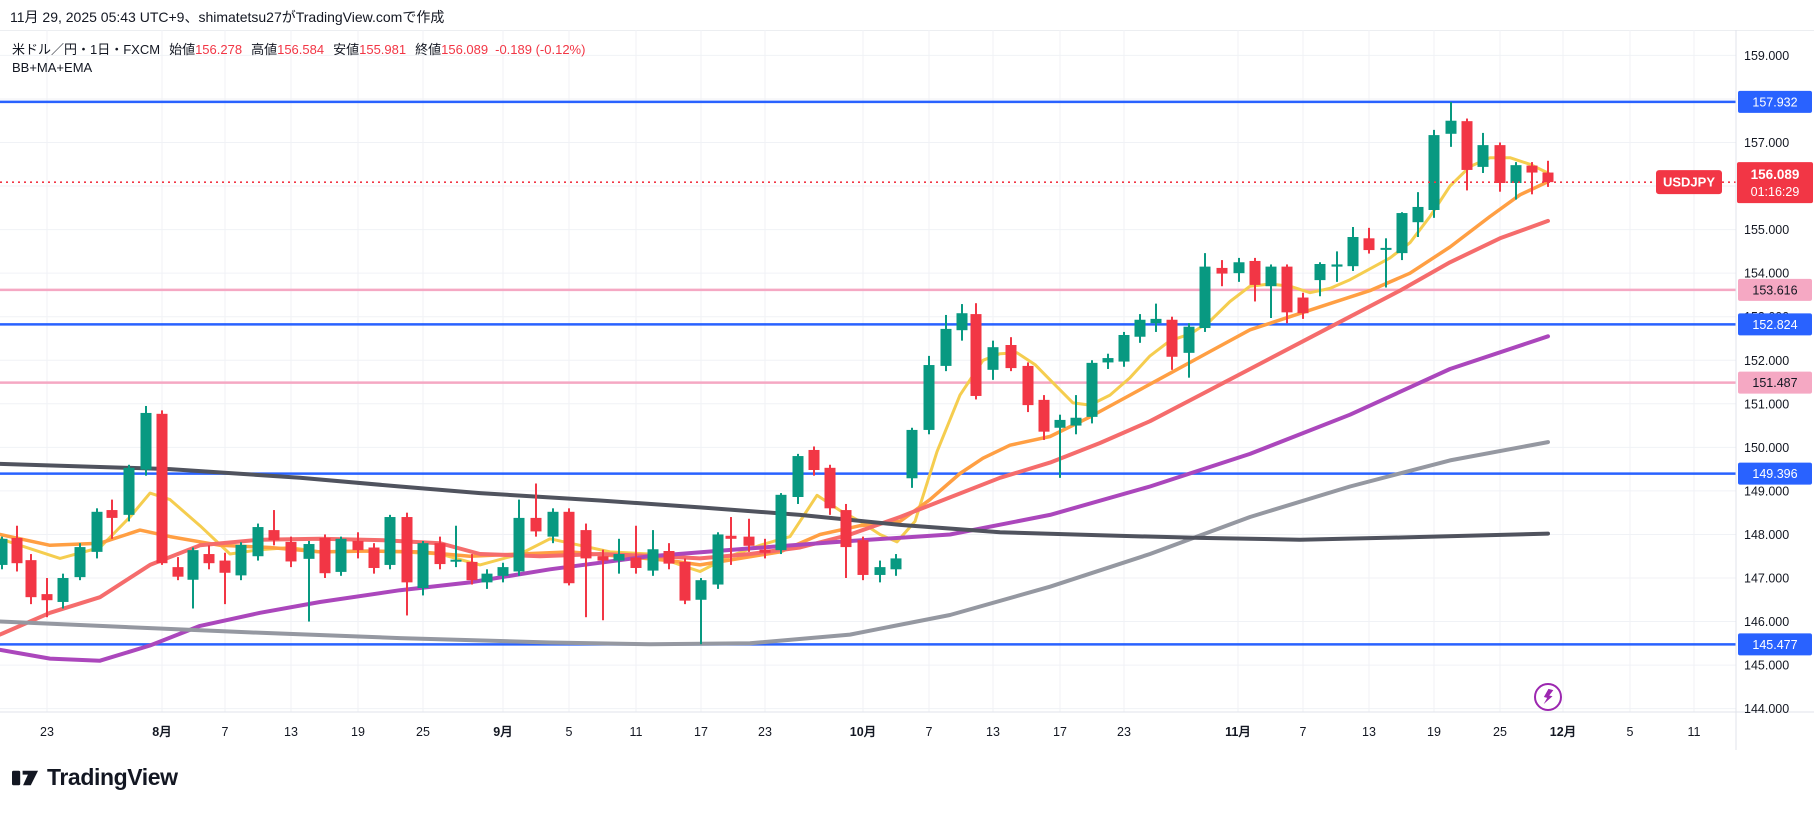 This screenshot has height=824, width=1814. Describe the element at coordinates (636, 732) in the screenshot. I see `time-tick-label: 11` at that location.